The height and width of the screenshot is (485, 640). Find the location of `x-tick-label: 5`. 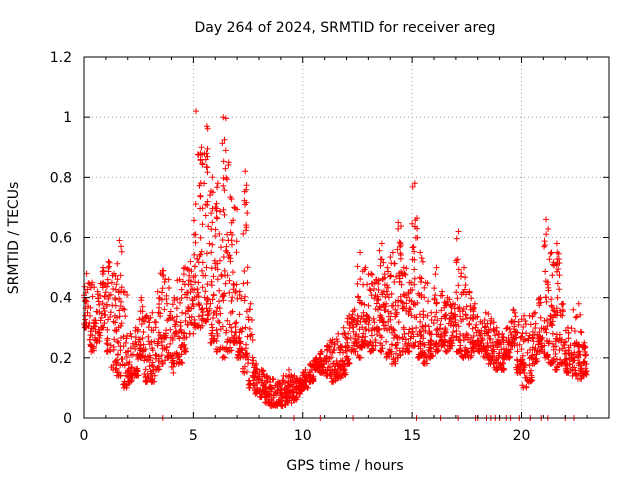

x-tick-label: 5 is located at coordinates (193, 436).